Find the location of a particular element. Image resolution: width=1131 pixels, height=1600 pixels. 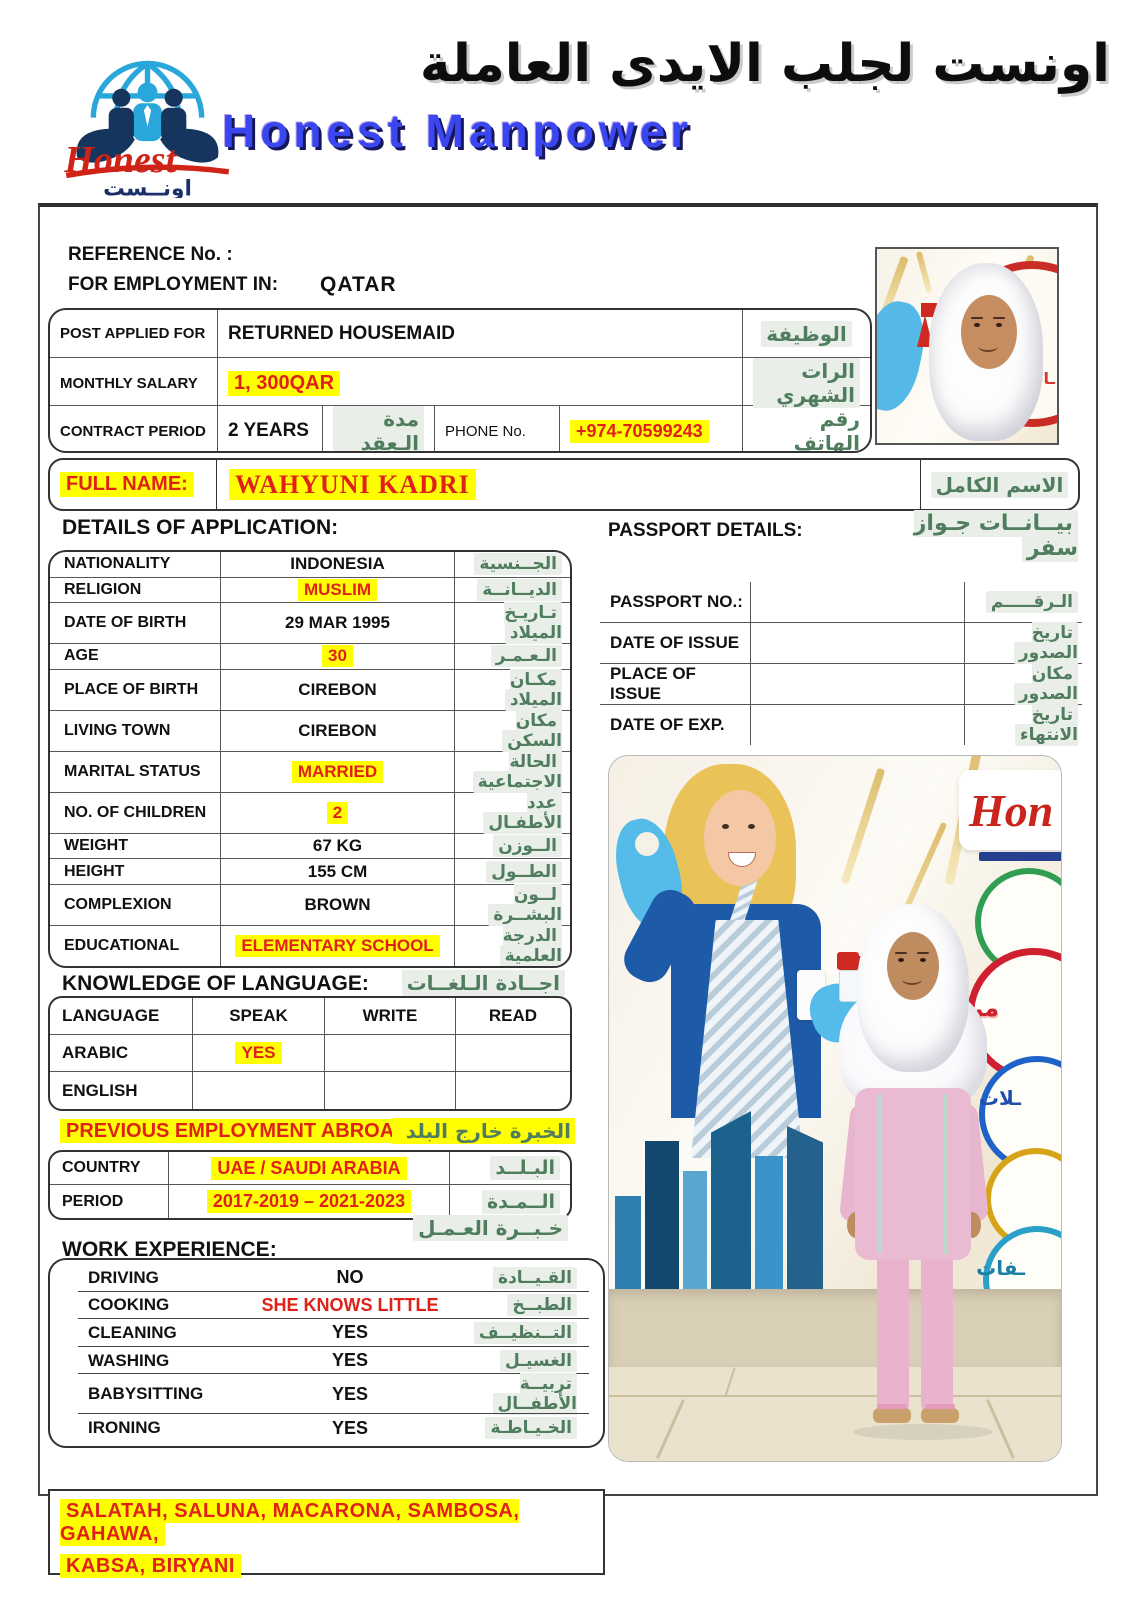

table-row: WEIGHT 67 KG الــوزن is located at coordinates (310, 846).